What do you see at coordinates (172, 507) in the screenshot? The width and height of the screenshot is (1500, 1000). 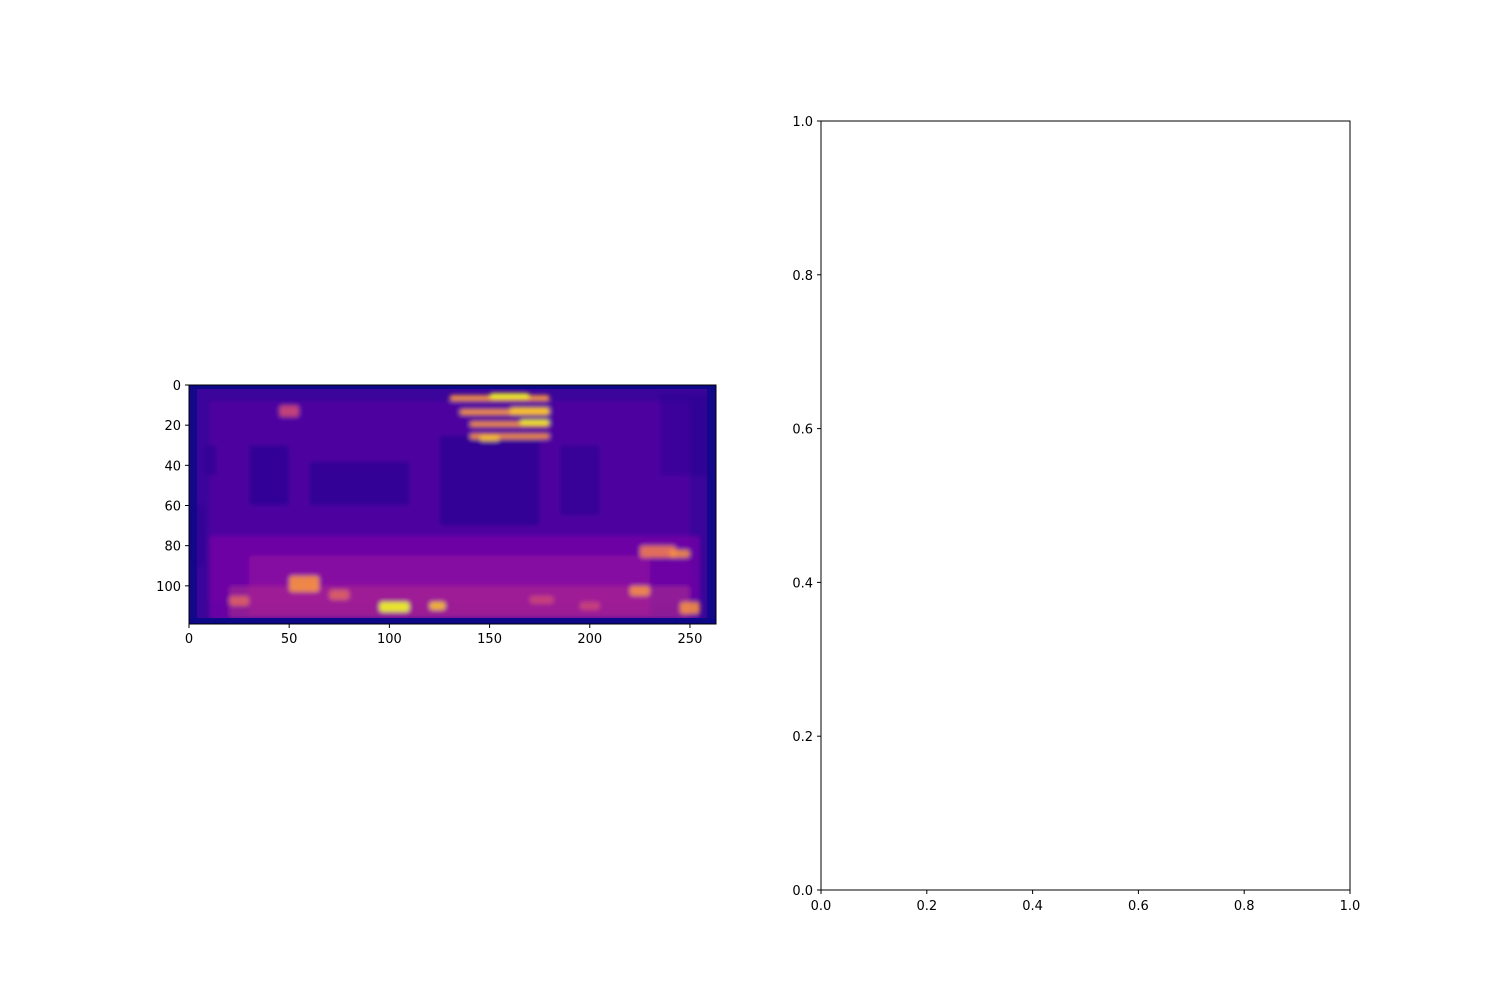 I see `heatmap-y-tick-label: 60` at bounding box center [172, 507].